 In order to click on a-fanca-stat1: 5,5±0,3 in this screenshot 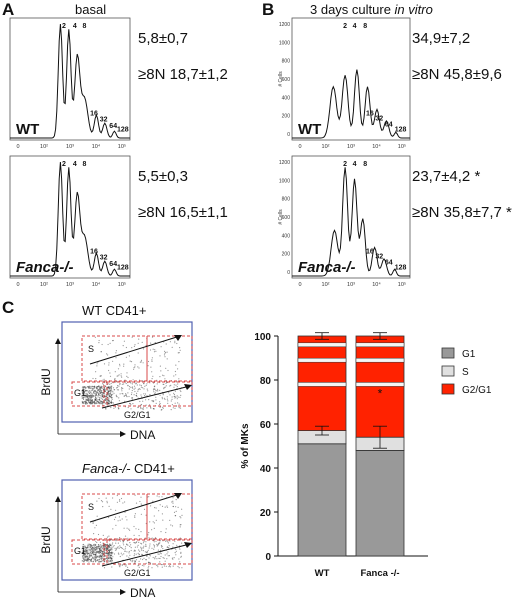, I will do `click(163, 176)`.